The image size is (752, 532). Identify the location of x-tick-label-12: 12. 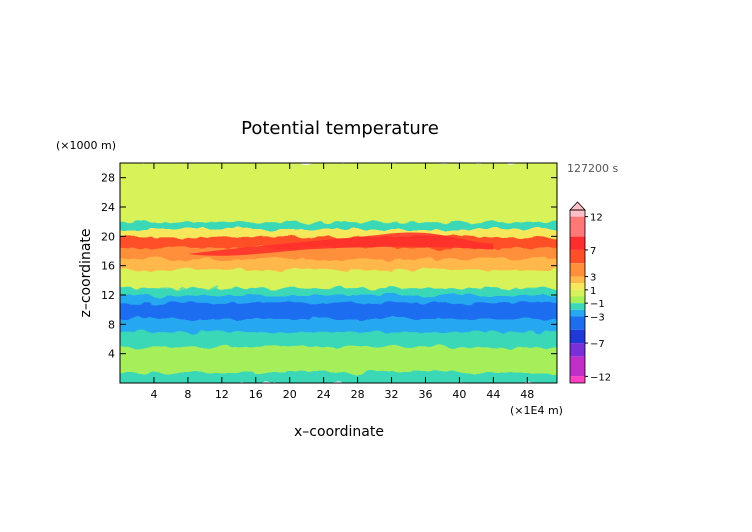
(222, 394).